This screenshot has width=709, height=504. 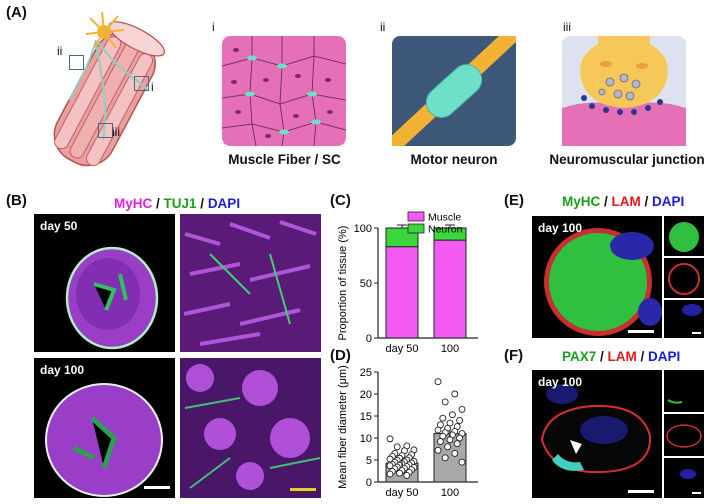 What do you see at coordinates (284, 91) in the screenshot?
I see `muscle-fiber-schematic` at bounding box center [284, 91].